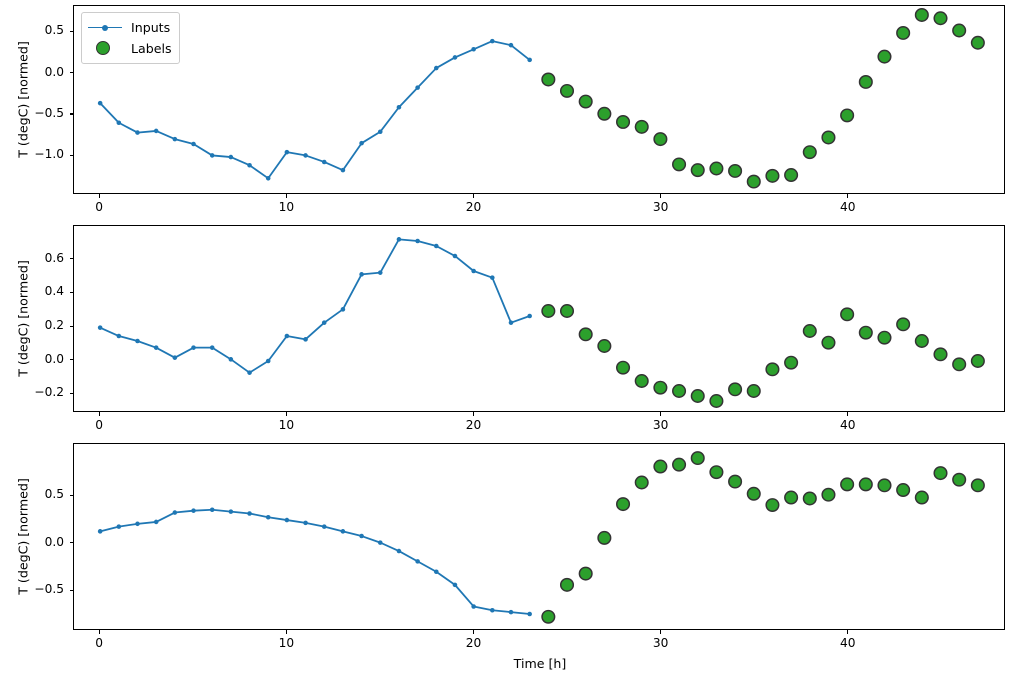  Describe the element at coordinates (848, 643) in the screenshot. I see `x-tick-label: 40` at that location.